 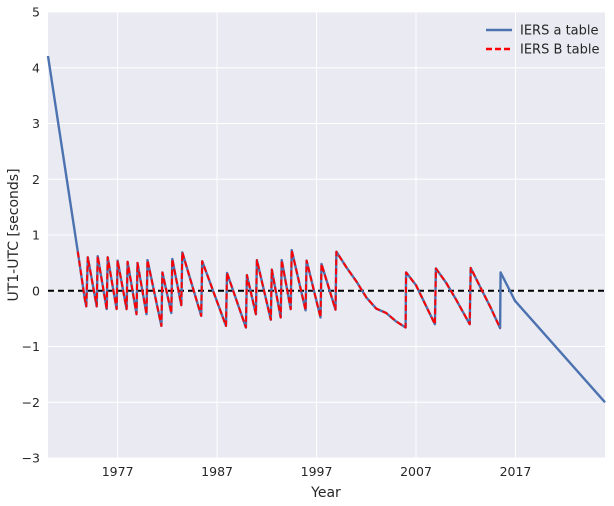 I want to click on y-tick-label: 2, so click(x=36, y=179).